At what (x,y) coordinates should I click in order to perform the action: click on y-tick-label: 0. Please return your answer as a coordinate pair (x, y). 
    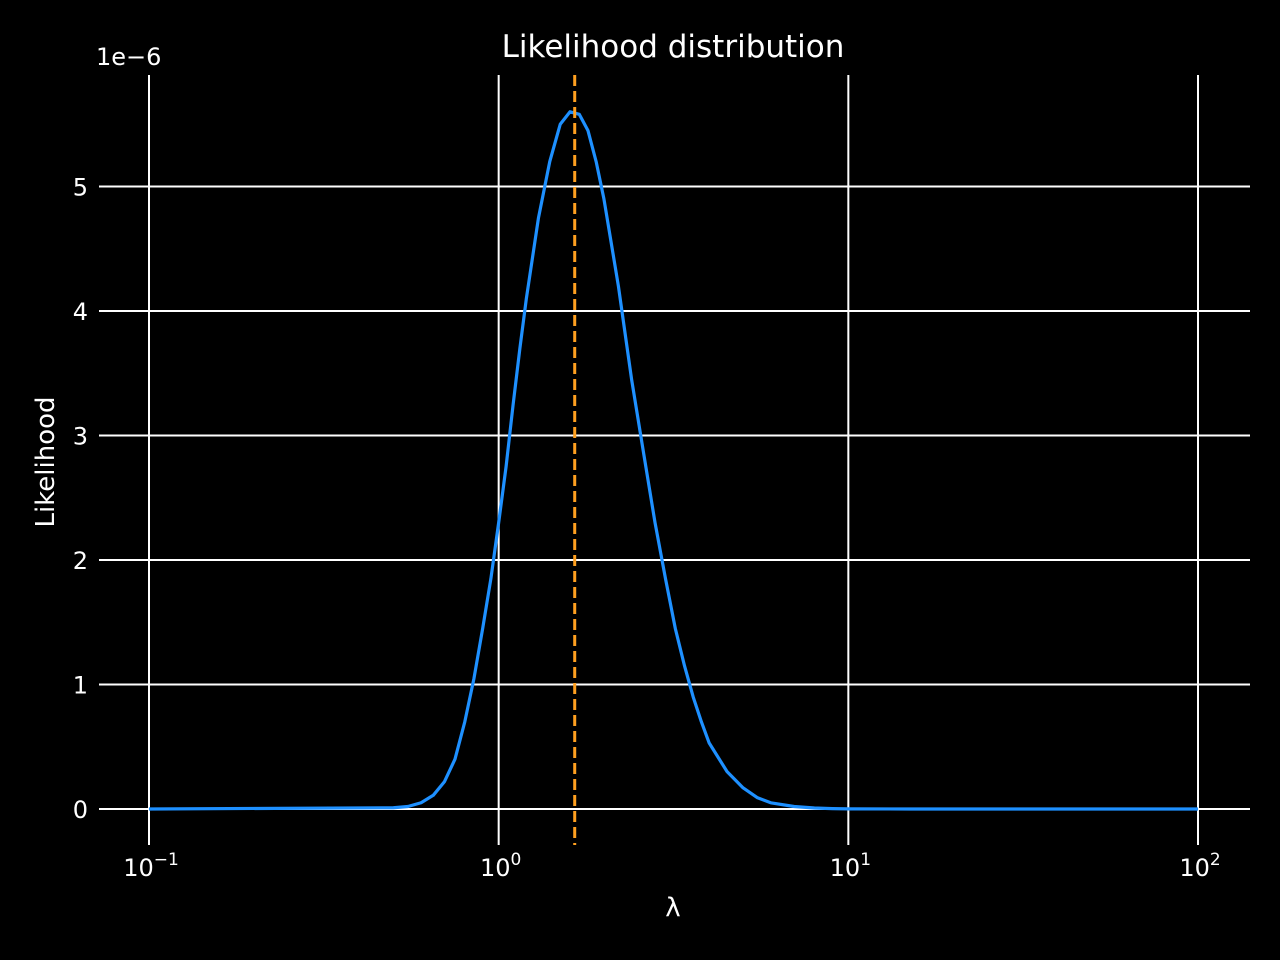
    Looking at the image, I should click on (80, 810).